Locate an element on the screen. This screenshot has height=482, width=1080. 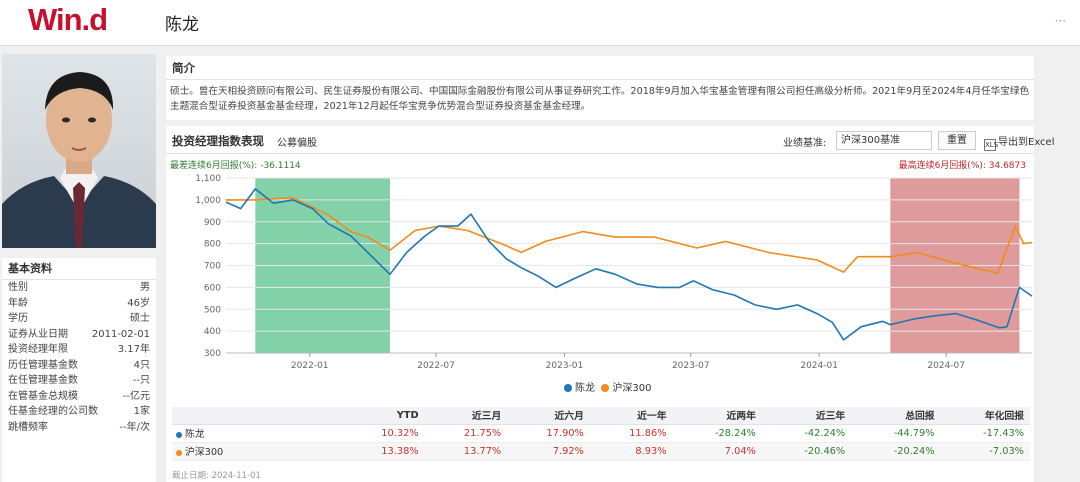
basic-info-title: 基本资料 is located at coordinates (79, 269).